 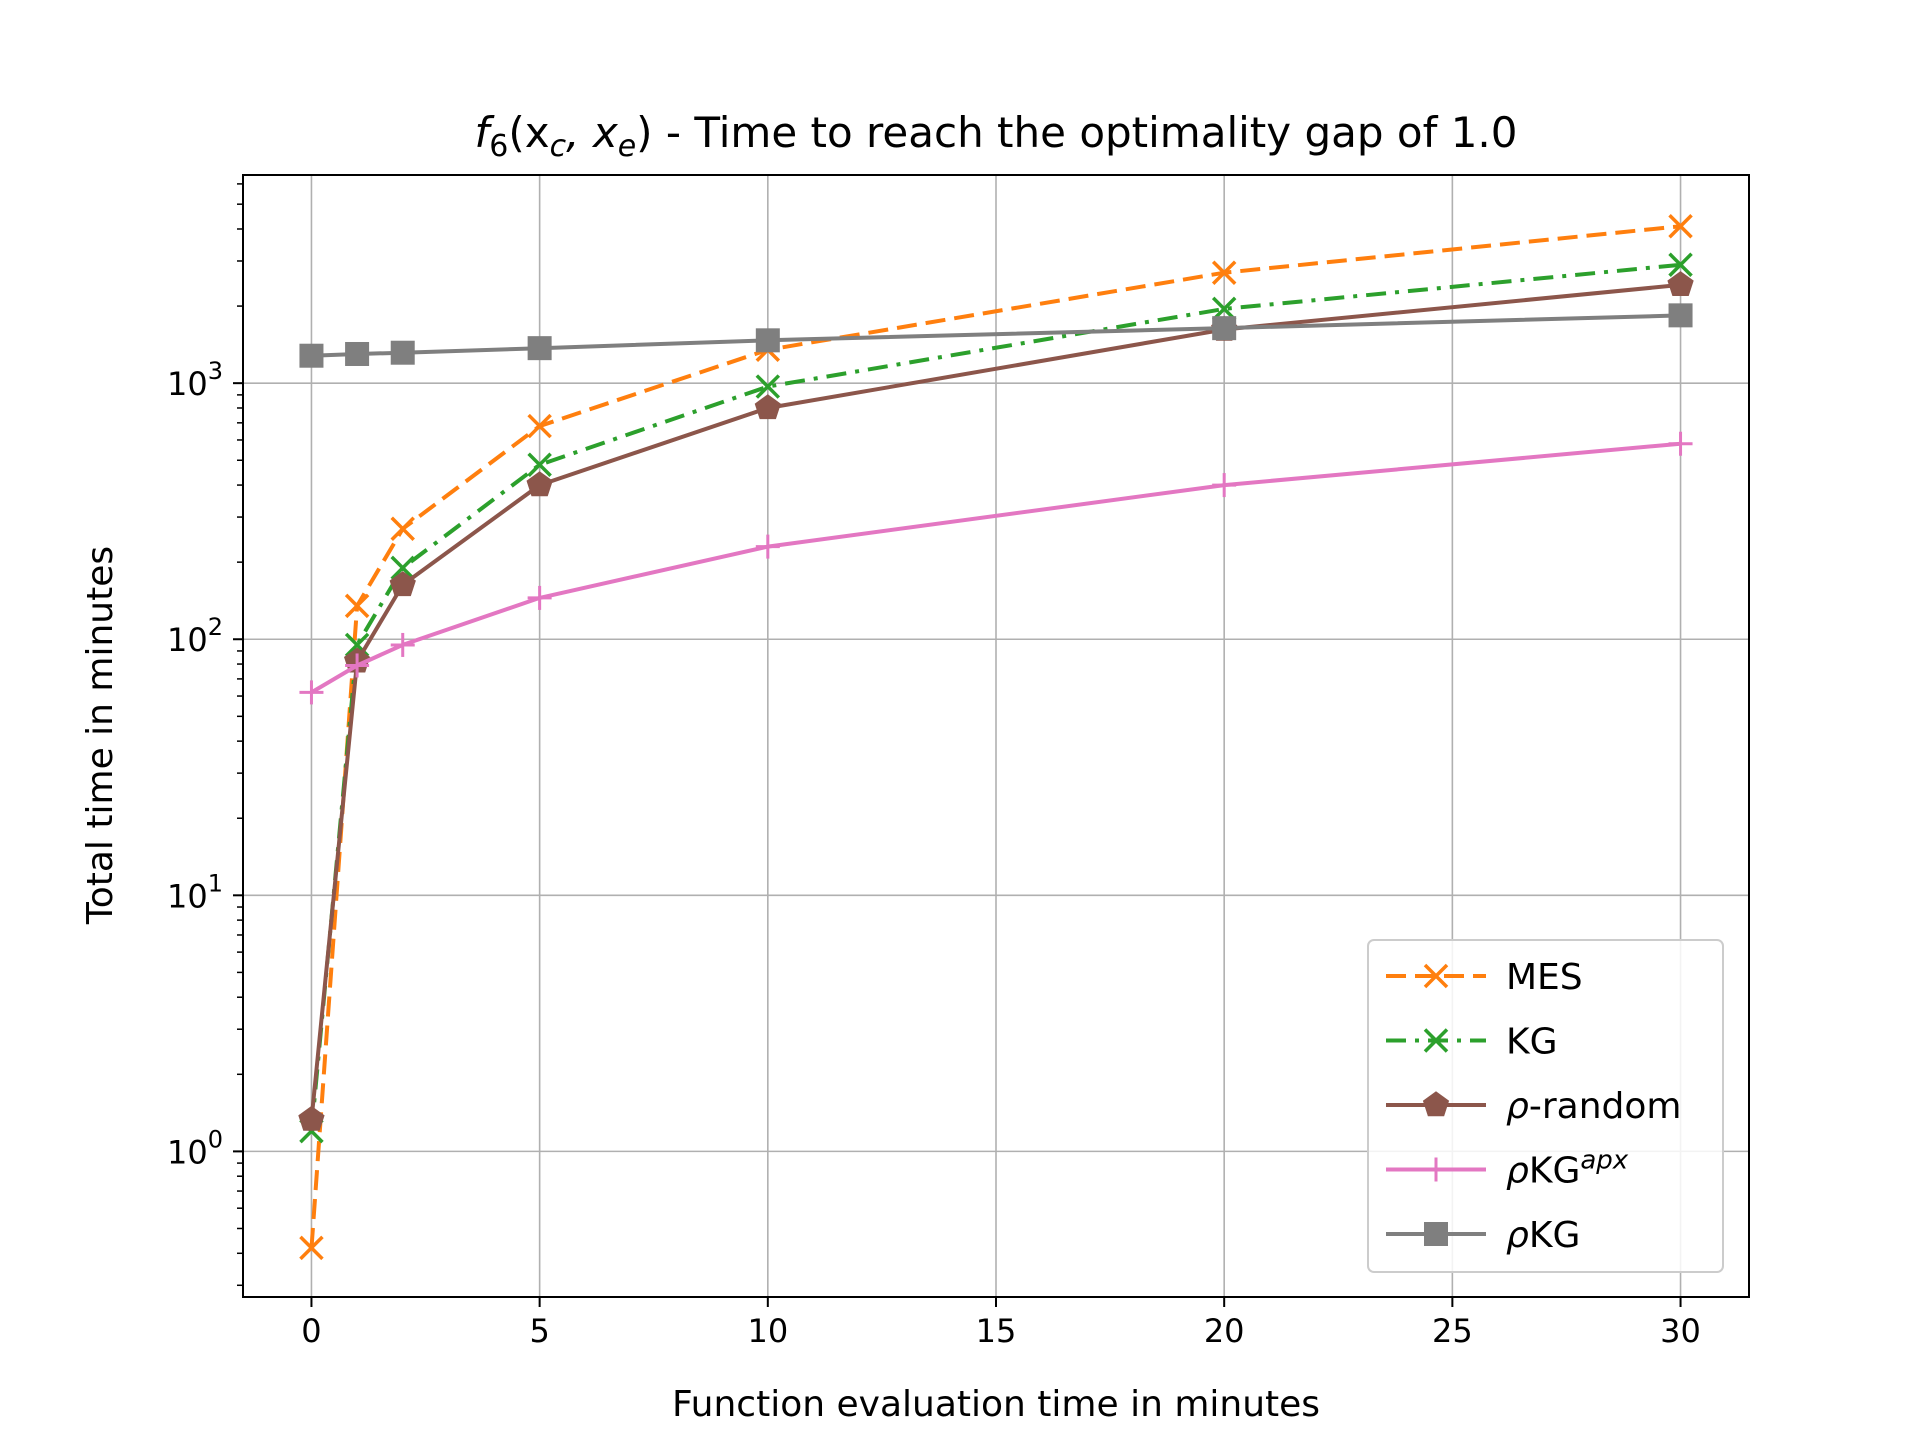 What do you see at coordinates (1472, 1042) in the screenshot?
I see `legend-entry: KG` at bounding box center [1472, 1042].